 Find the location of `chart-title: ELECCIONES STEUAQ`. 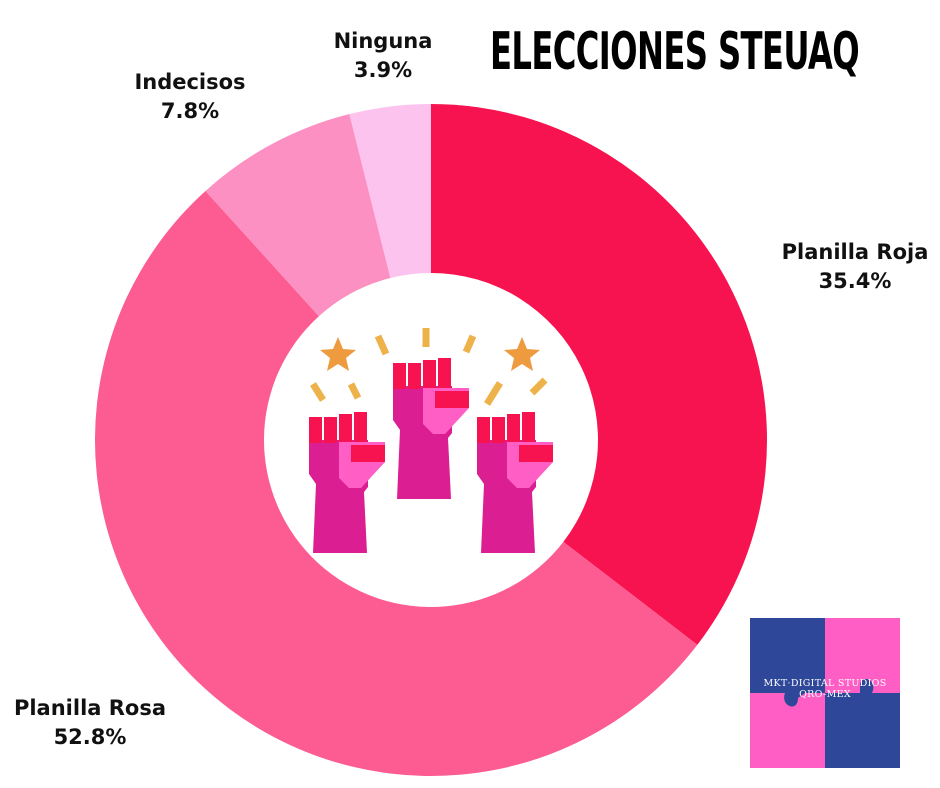

chart-title: ELECCIONES STEUAQ is located at coordinates (675, 52).